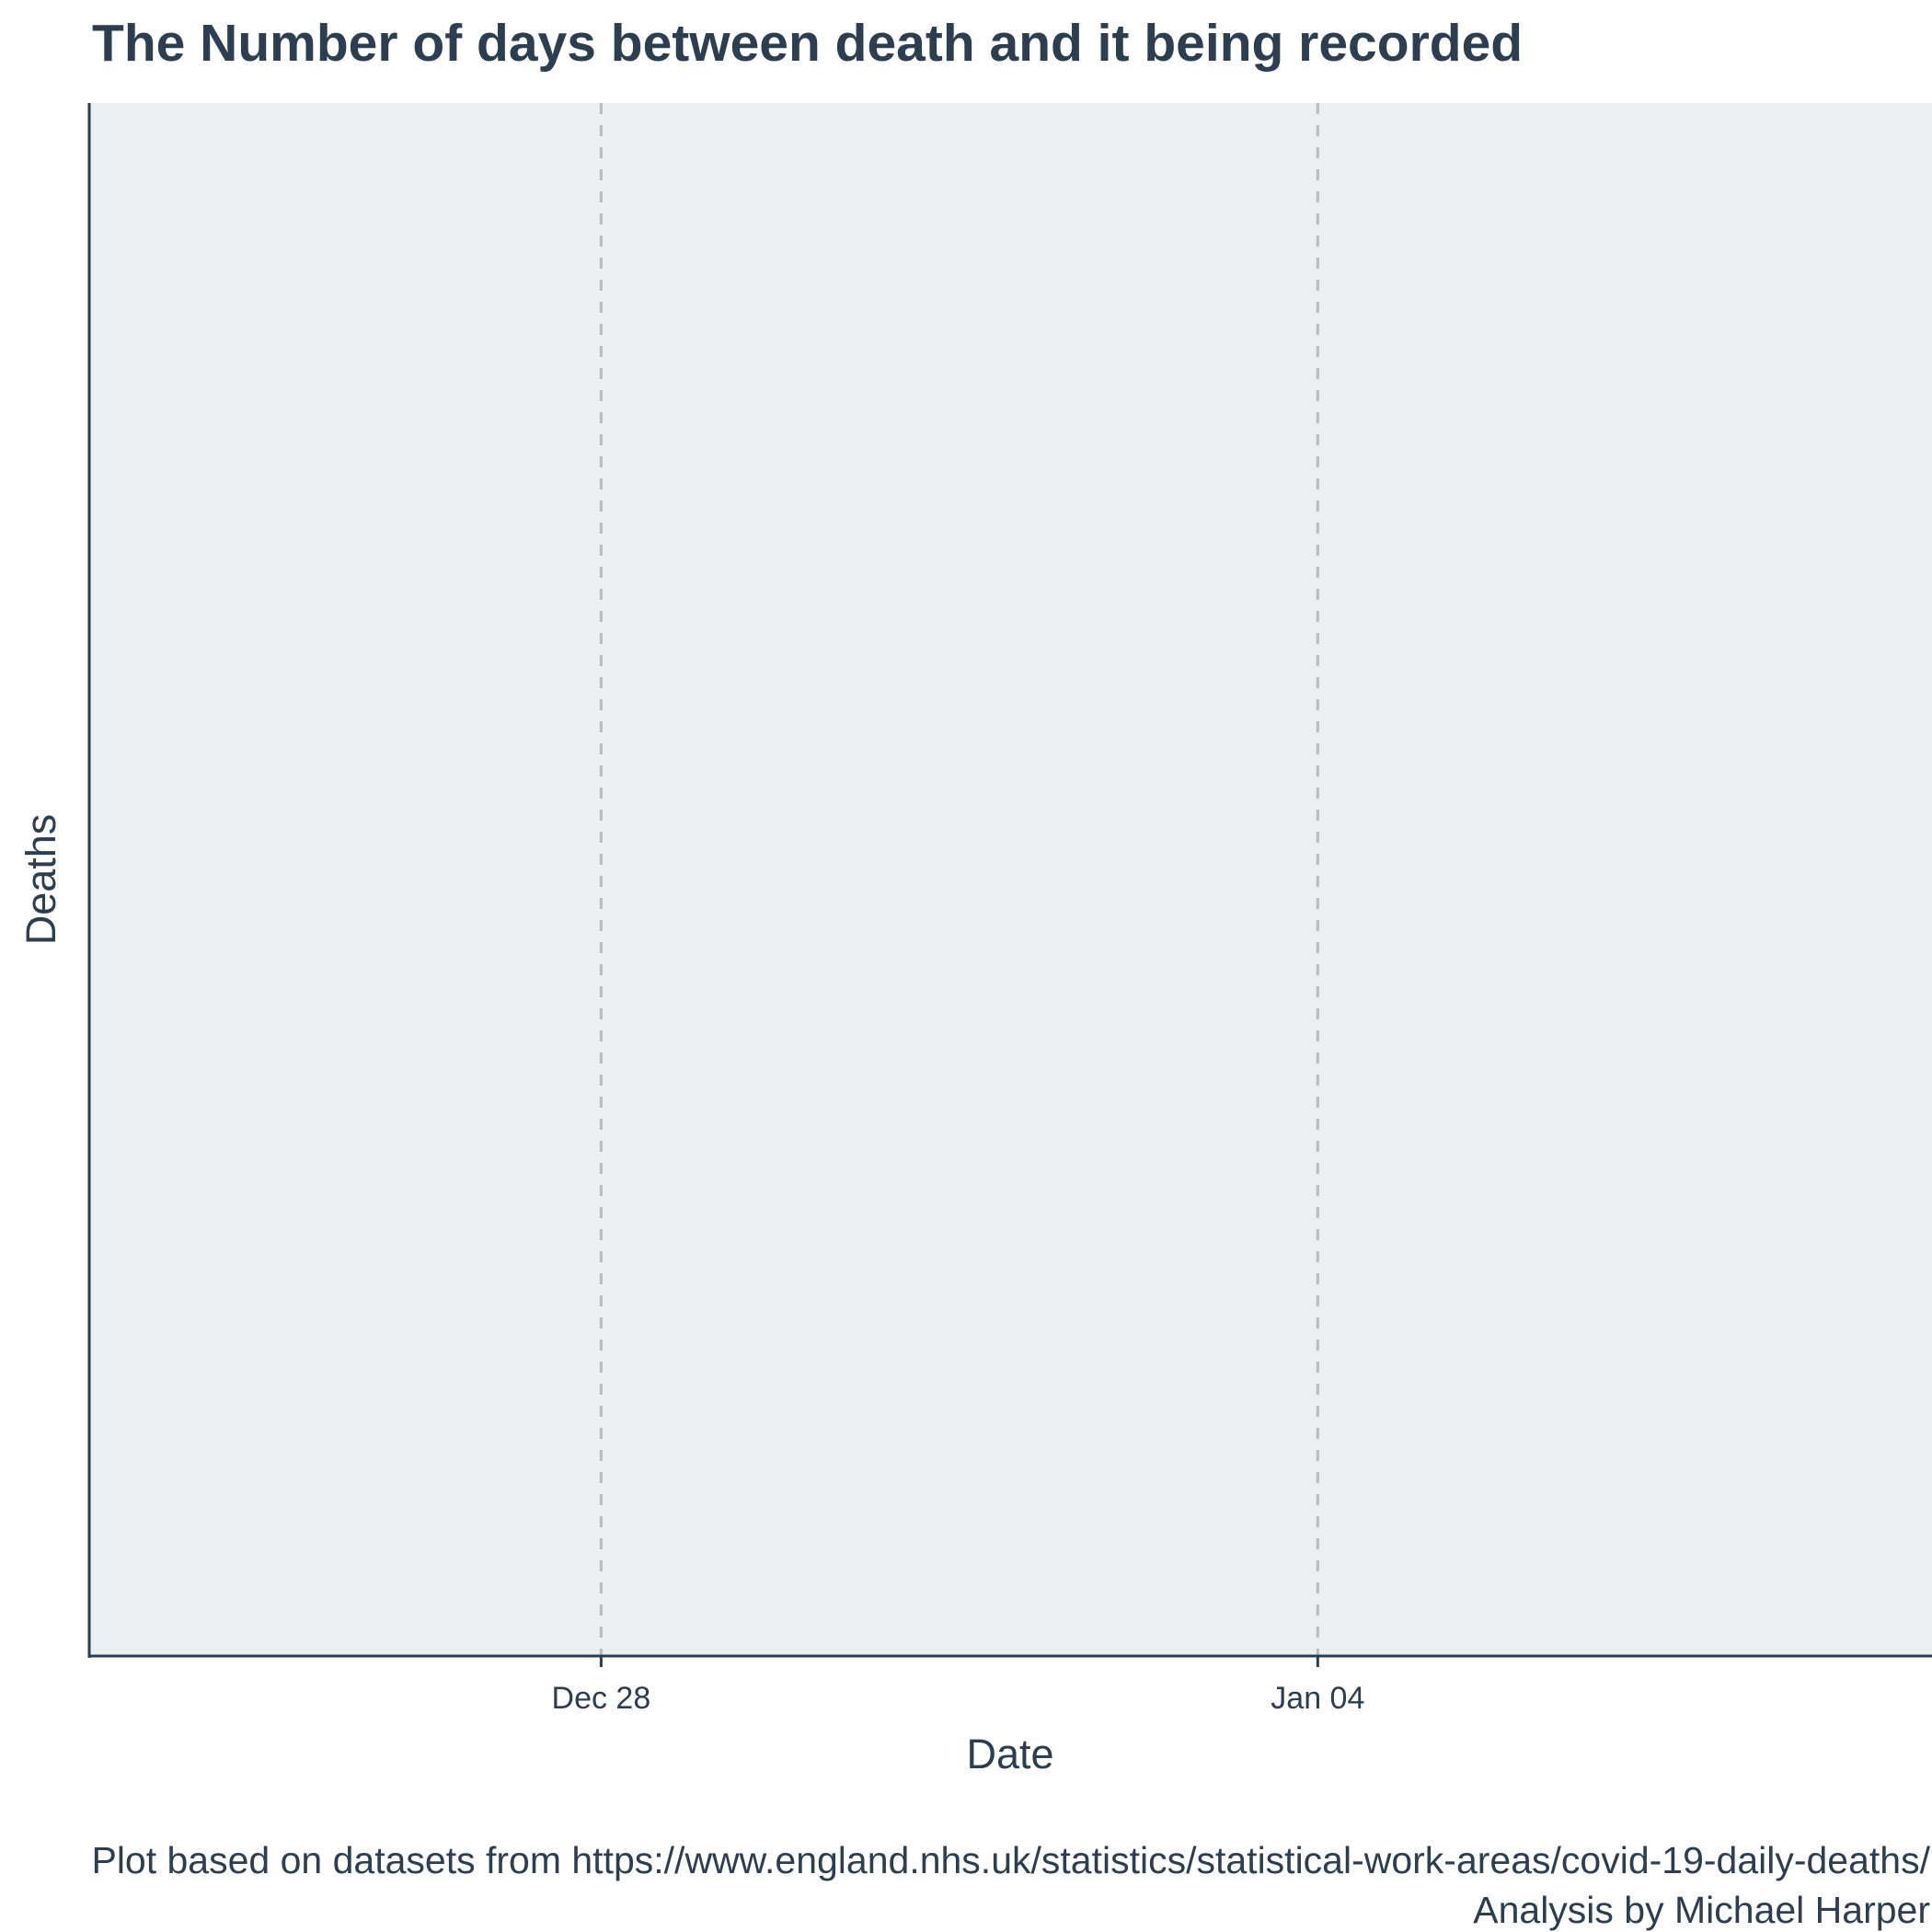 The width and height of the screenshot is (1932, 1932). Describe the element at coordinates (1317, 1698) in the screenshot. I see `x-tick-label: Jan 04` at that location.